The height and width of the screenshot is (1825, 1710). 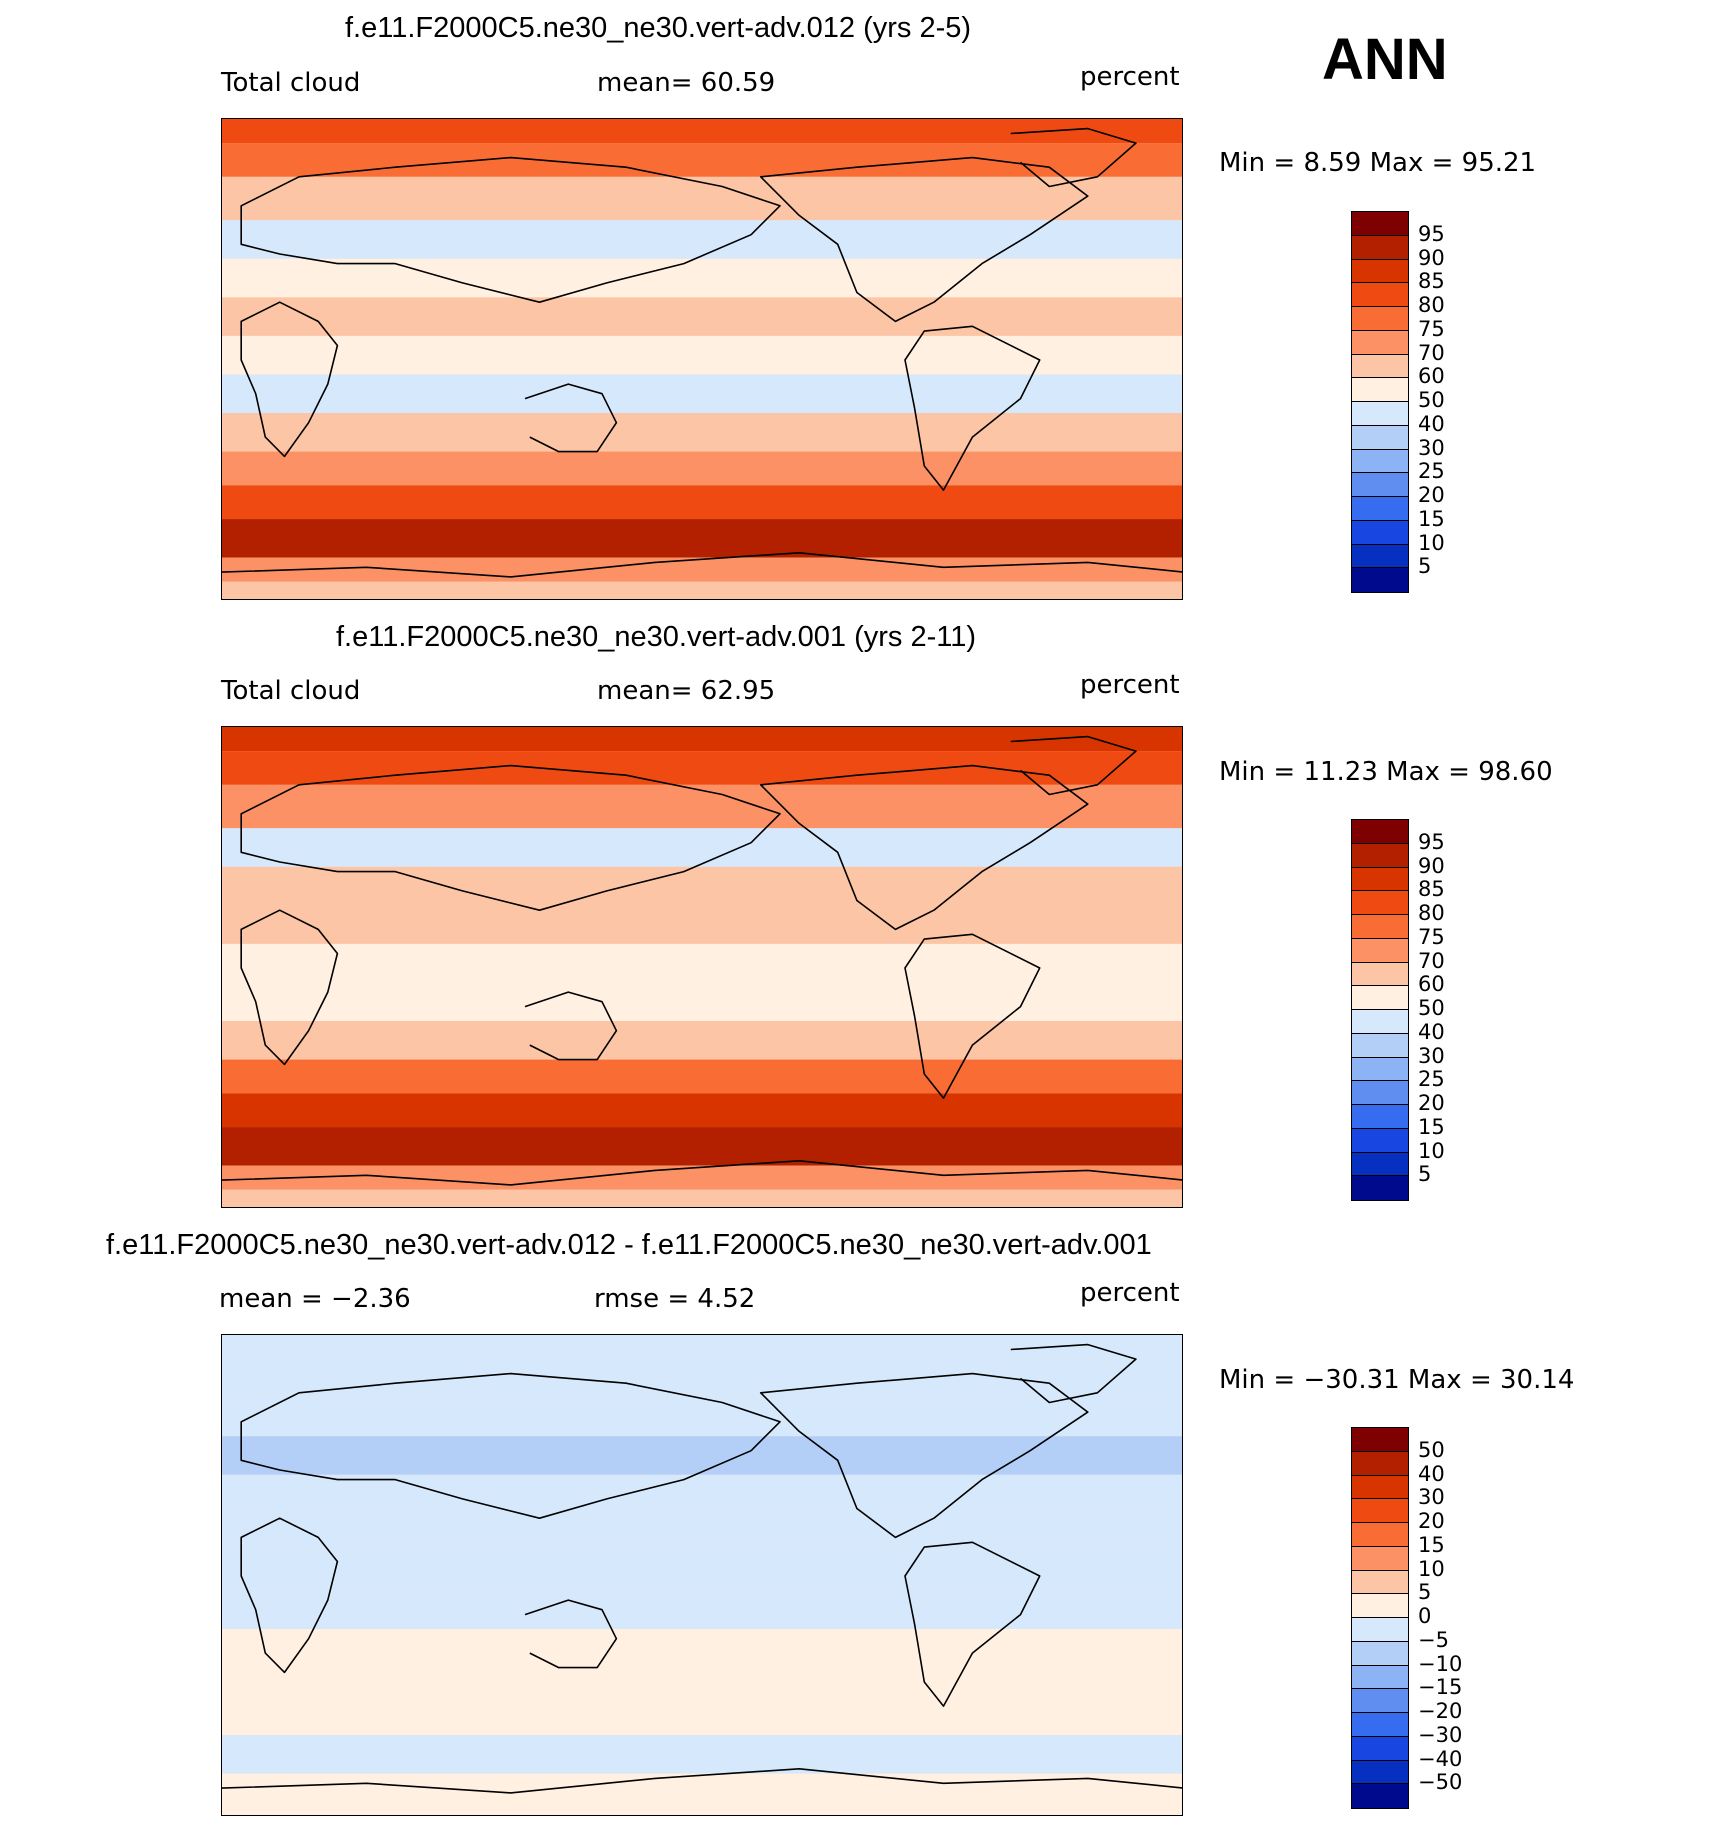 I want to click on panel-3-minmax: Min = −30.31 Max = 30.14, so click(x=1397, y=1380).